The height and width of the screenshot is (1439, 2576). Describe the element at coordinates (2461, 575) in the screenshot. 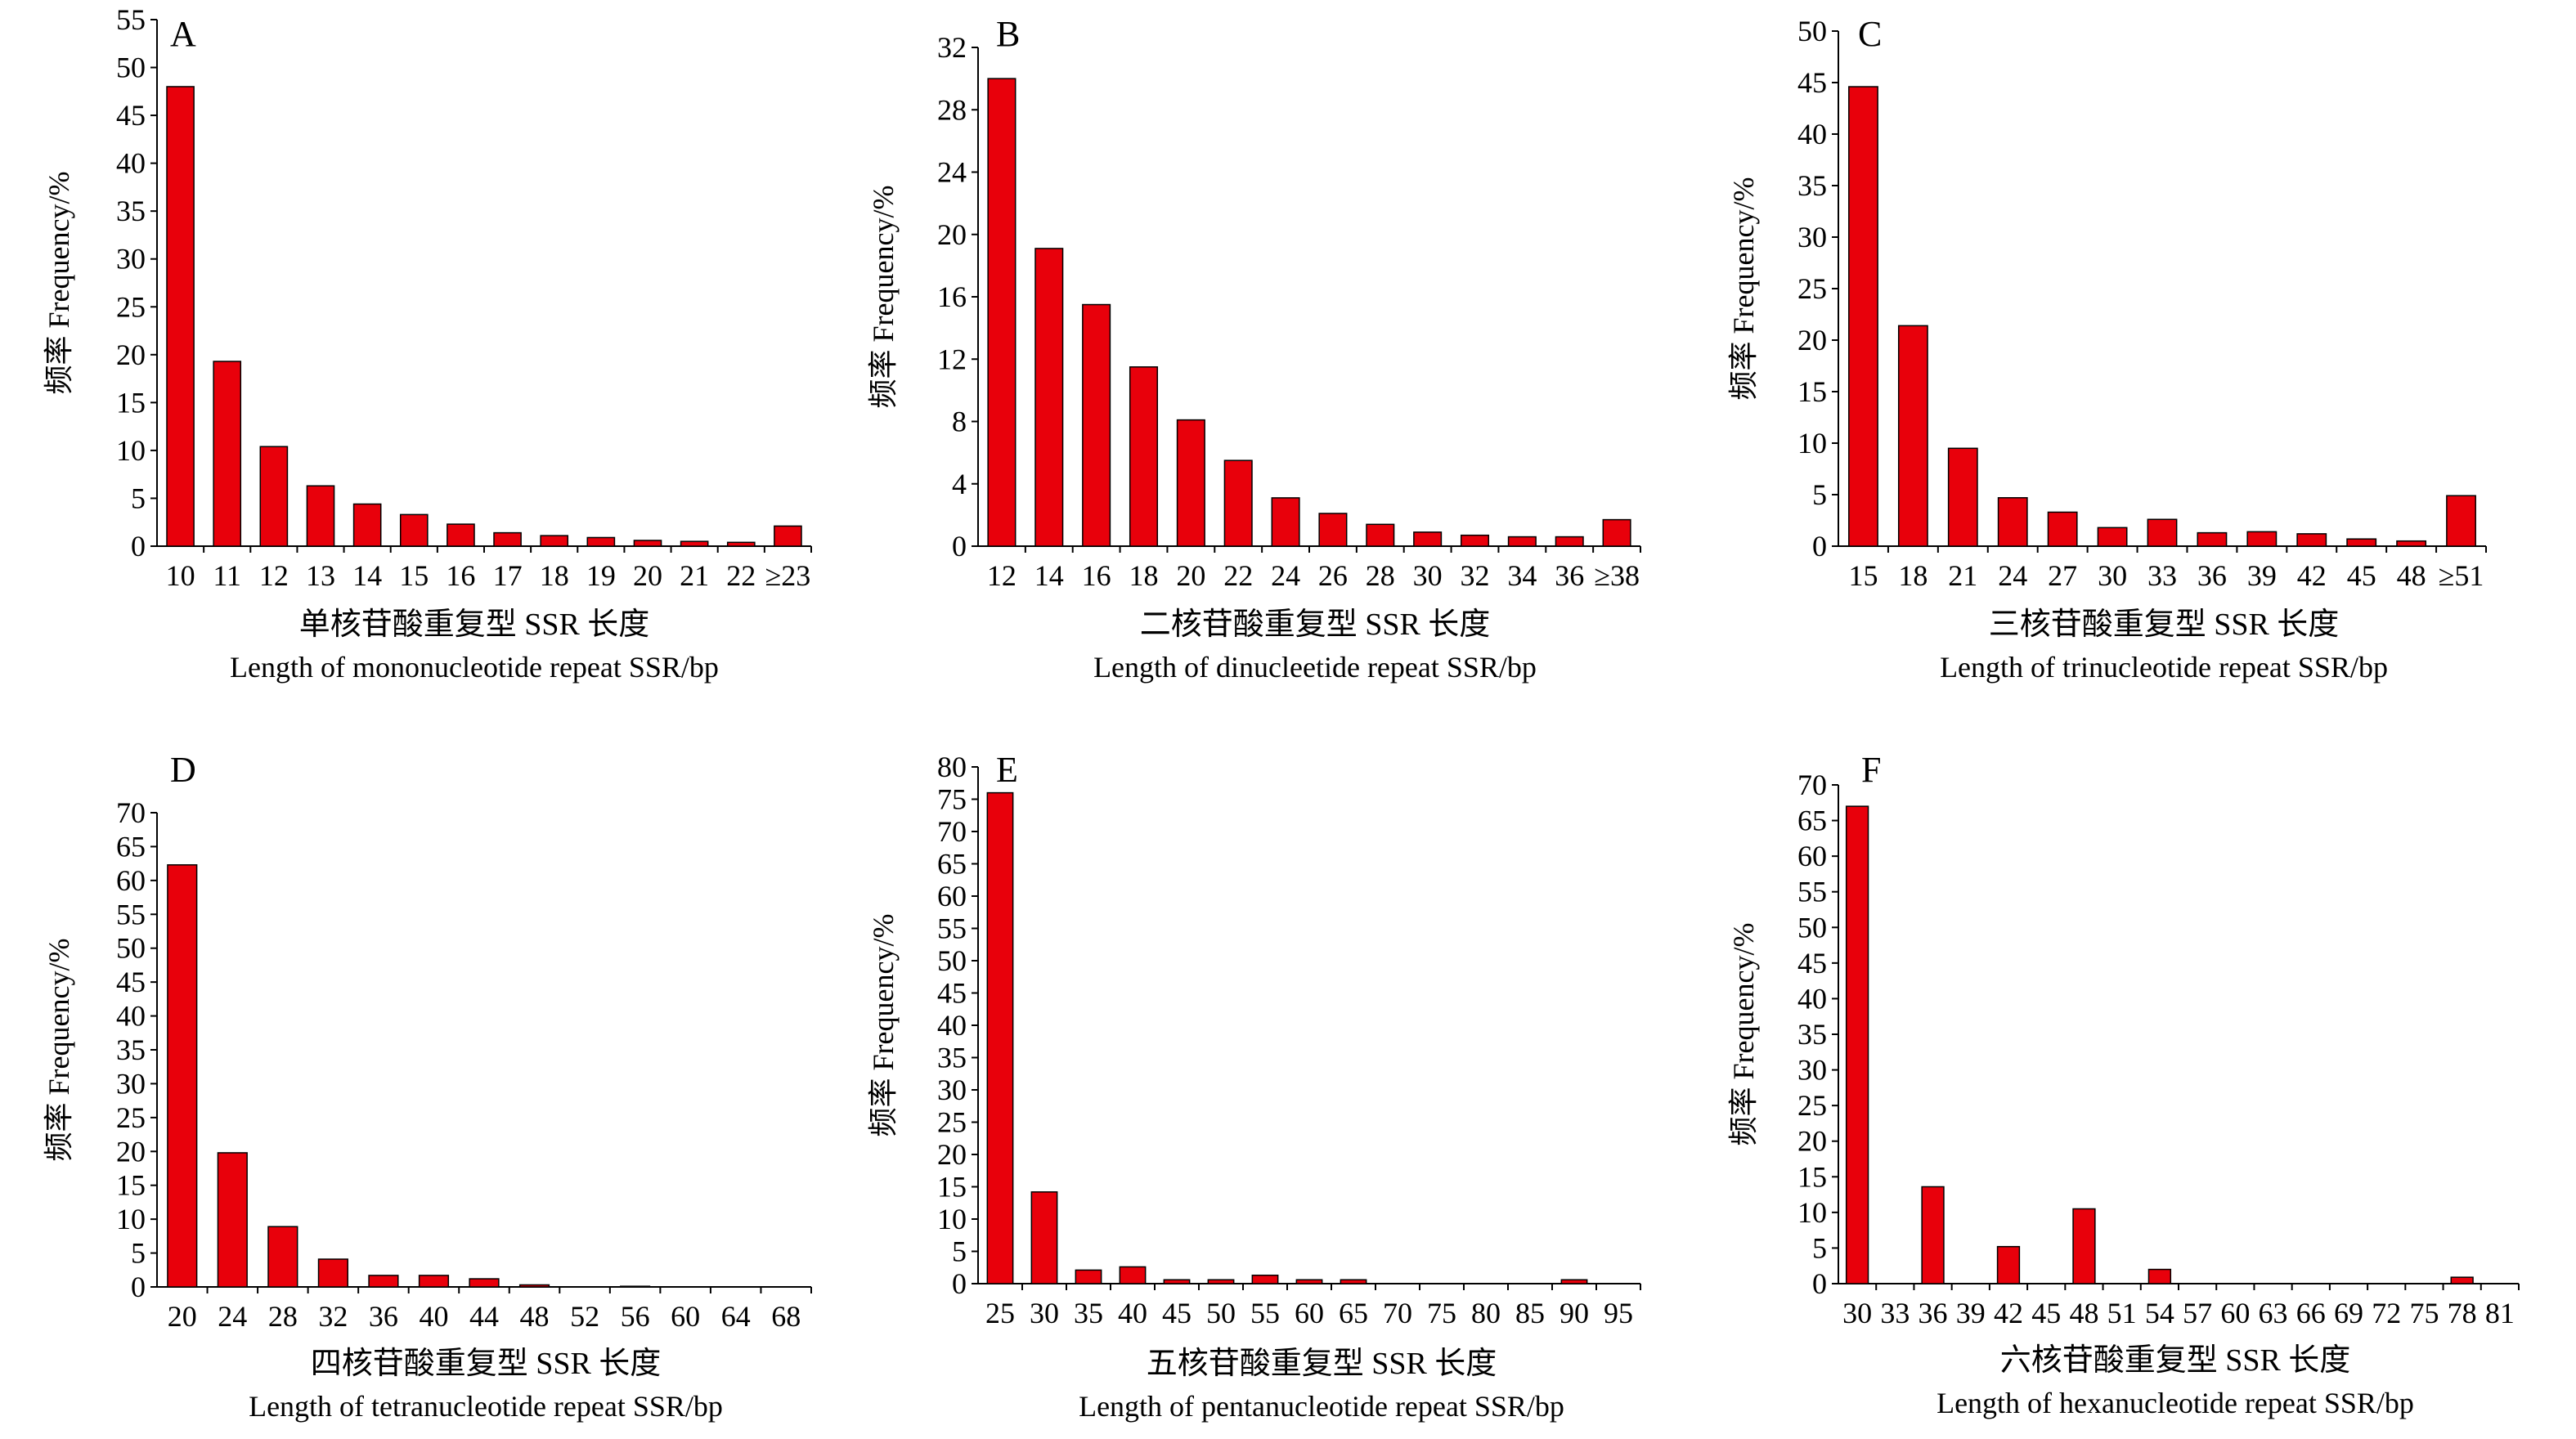

I see `x-tick-label: ≥51` at that location.